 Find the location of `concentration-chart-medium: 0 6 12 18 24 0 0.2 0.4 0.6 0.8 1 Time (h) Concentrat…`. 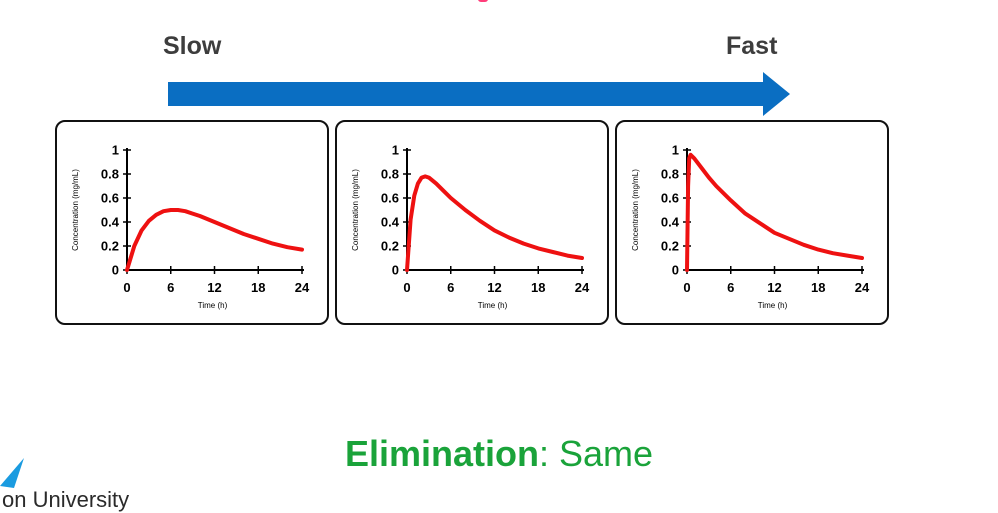

concentration-chart-medium: 0 6 12 18 24 0 0.2 0.4 0.6 0.8 1 Time (h) Concentrat… is located at coordinates (470, 227).